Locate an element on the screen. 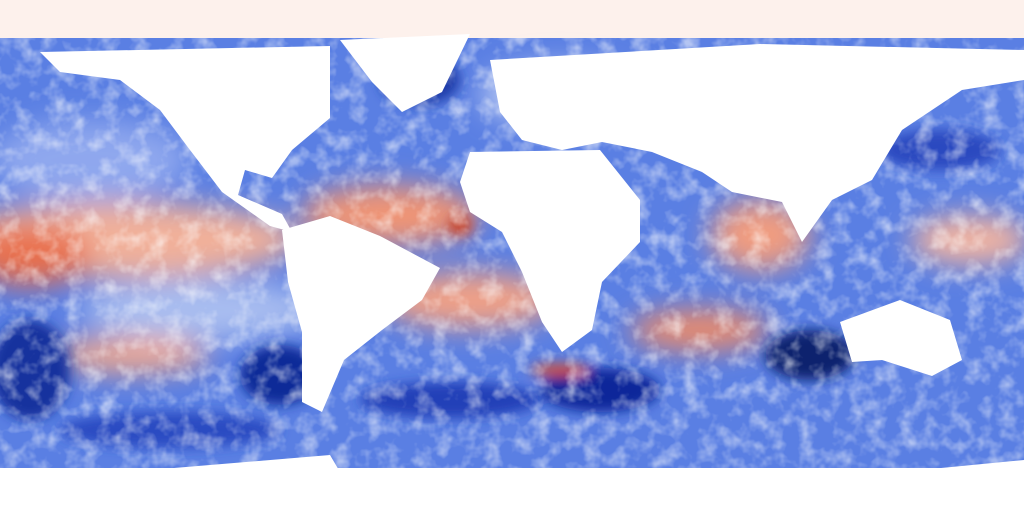 The image size is (1024, 512). north-america is located at coordinates (185, 139).